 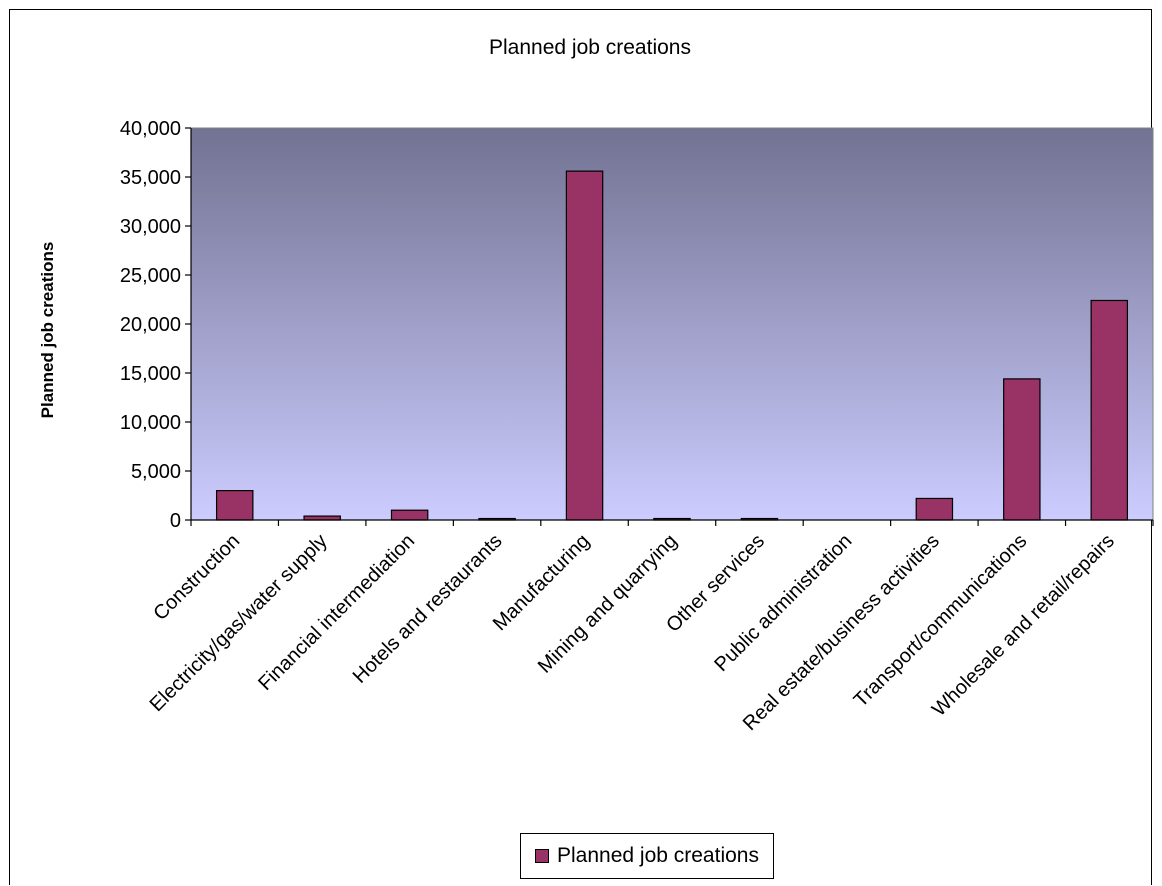 I want to click on y-tick-label: 25,000, so click(x=150, y=276).